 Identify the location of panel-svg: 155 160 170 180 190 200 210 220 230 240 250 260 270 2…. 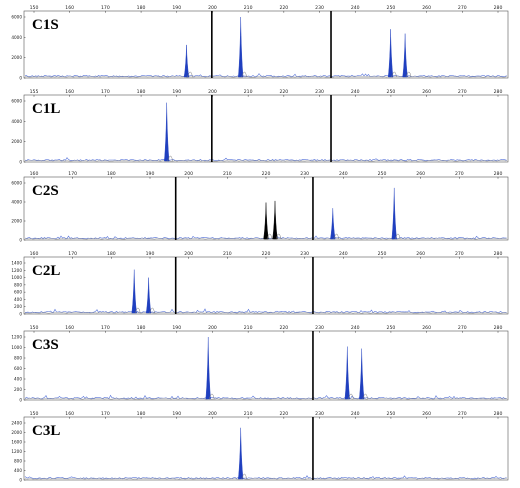
(260, 127).